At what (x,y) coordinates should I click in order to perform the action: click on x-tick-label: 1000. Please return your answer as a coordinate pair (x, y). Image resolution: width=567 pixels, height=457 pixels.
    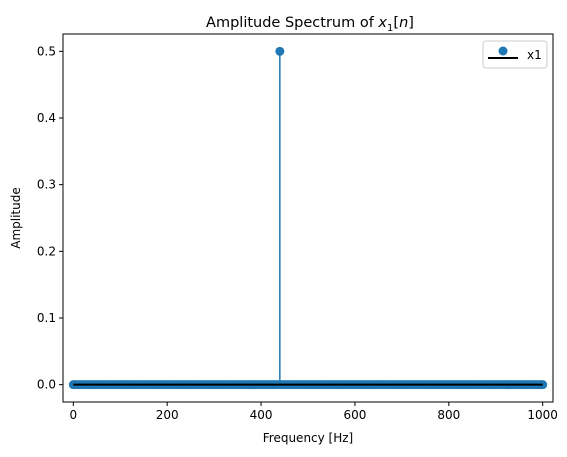
    Looking at the image, I should click on (542, 415).